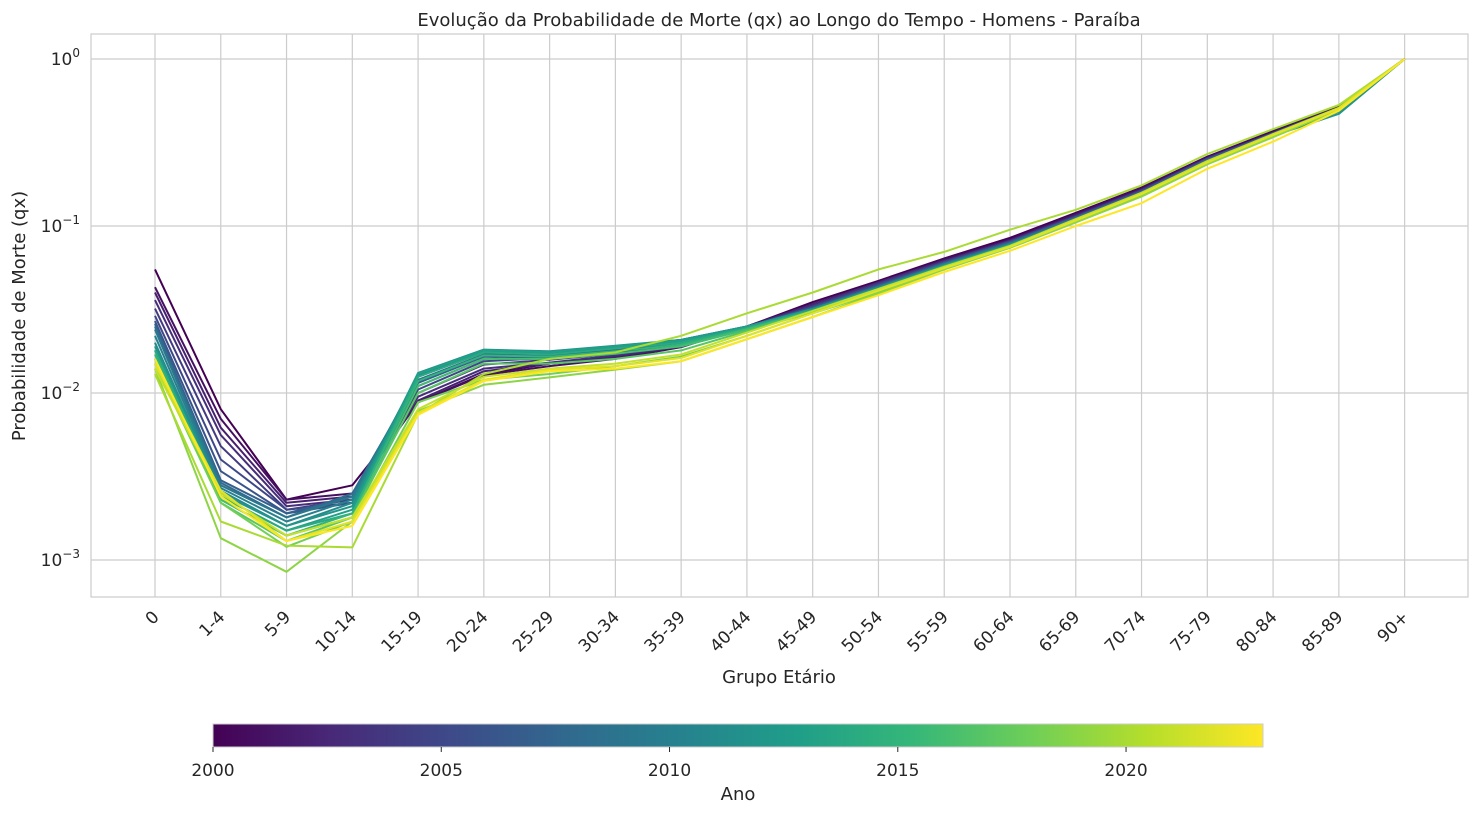 The image size is (1476, 814). I want to click on y-axis-label: Probabilidade de Morte (qx), so click(19, 316).